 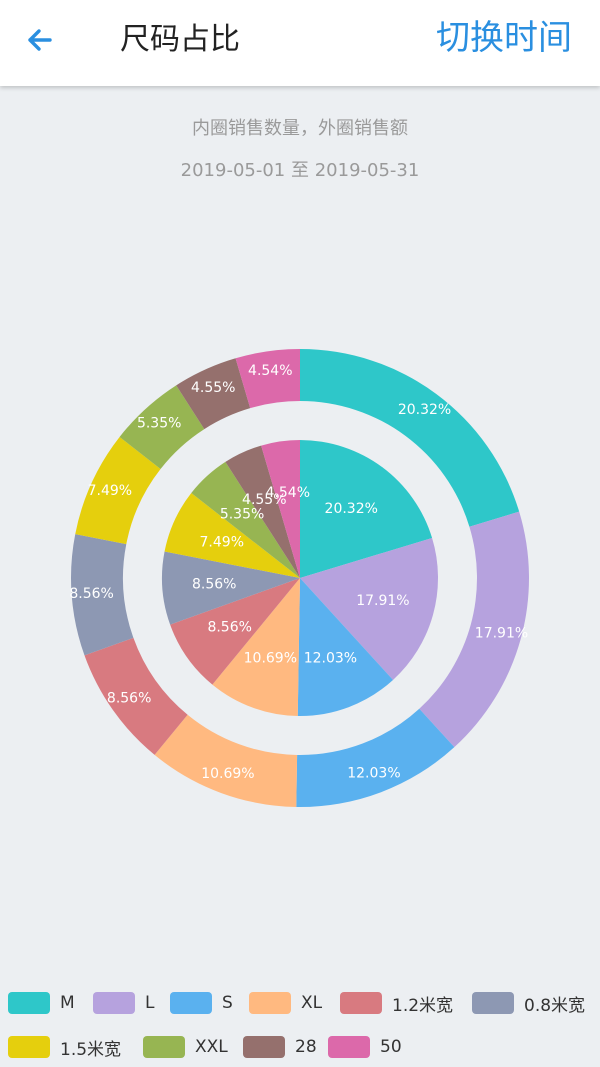 I want to click on outer-label-8: 4.55%, so click(x=213, y=388).